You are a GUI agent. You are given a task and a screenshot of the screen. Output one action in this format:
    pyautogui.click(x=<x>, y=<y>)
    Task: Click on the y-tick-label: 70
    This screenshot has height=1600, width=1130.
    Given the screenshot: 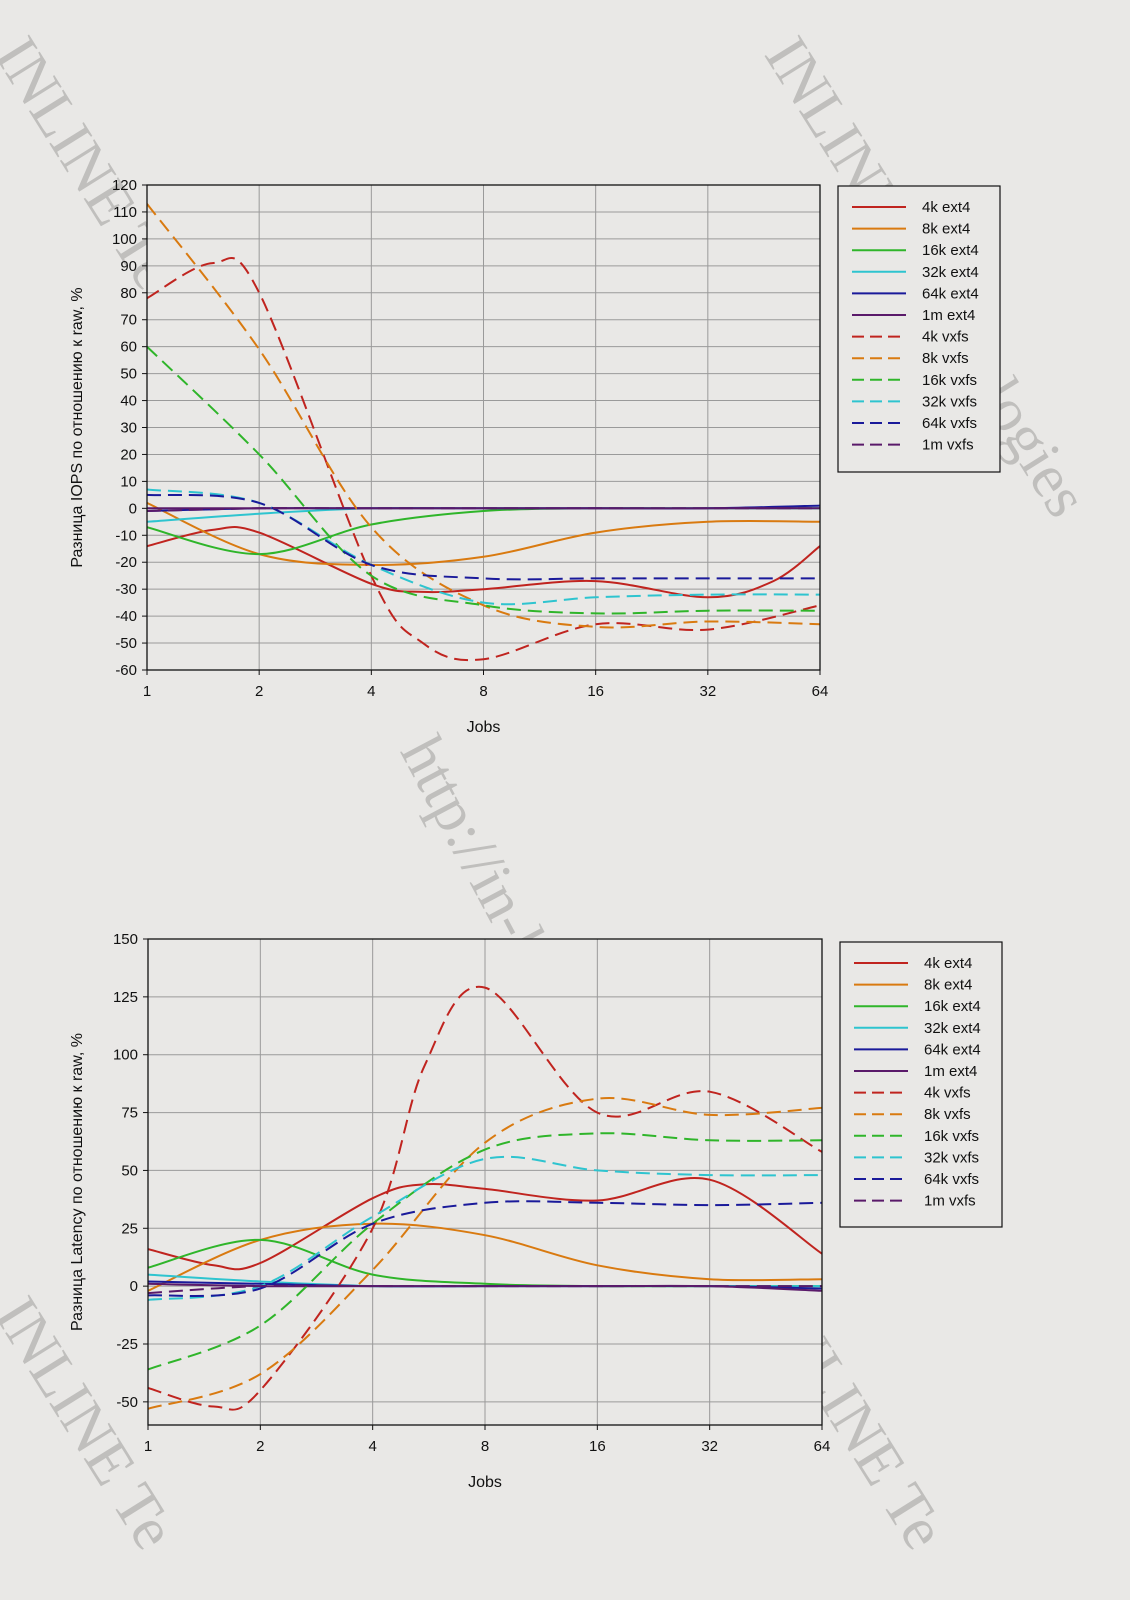 What is the action you would take?
    pyautogui.click(x=128, y=320)
    